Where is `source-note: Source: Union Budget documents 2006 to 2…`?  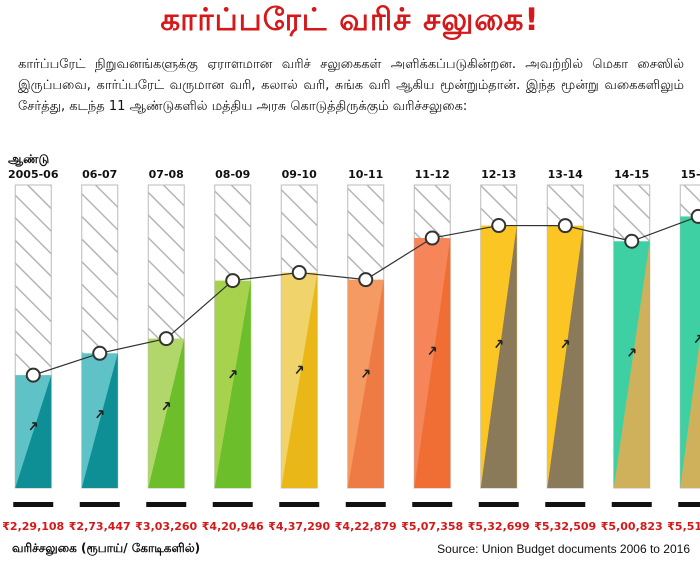
source-note: Source: Union Budget documents 2006 to 2… is located at coordinates (563, 549).